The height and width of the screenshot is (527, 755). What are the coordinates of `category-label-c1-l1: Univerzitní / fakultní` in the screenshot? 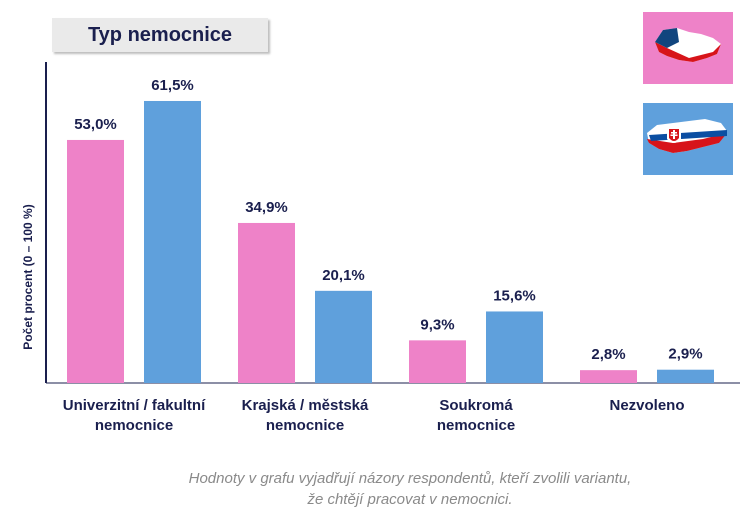 It's located at (134, 405).